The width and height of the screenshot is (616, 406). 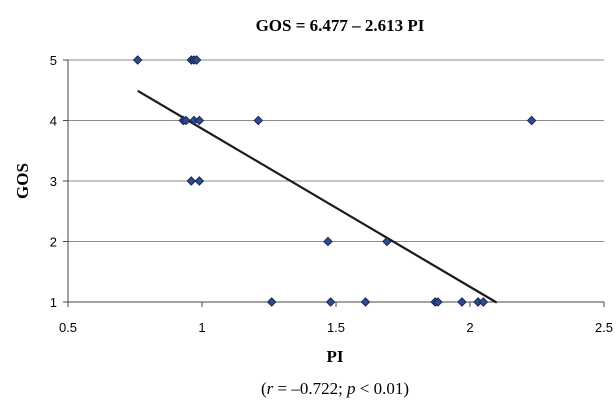 I want to click on y-tick-label-1: 2, so click(x=53, y=242).